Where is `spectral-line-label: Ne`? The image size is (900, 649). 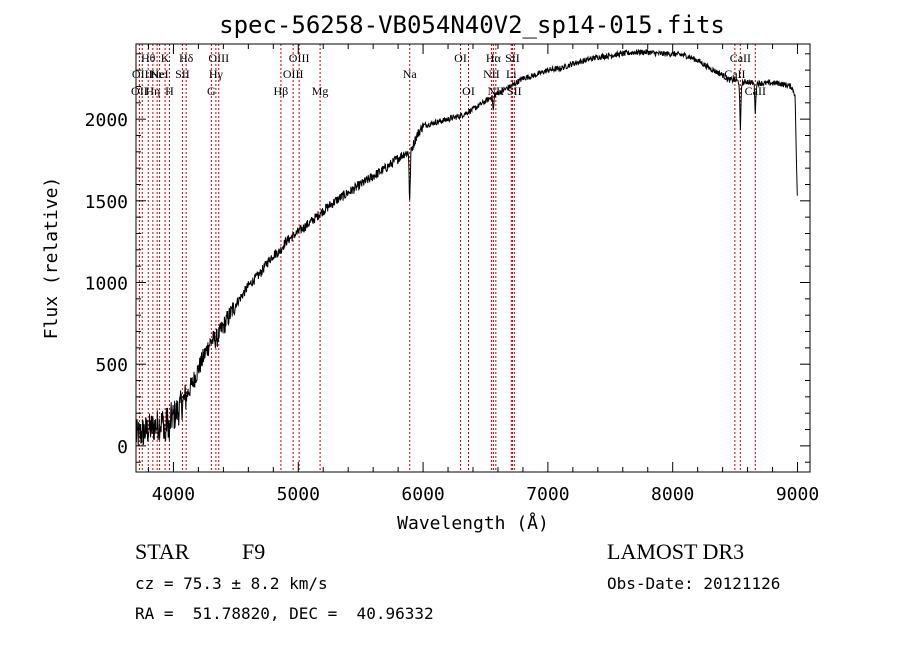
spectral-line-label: Ne is located at coordinates (157, 74).